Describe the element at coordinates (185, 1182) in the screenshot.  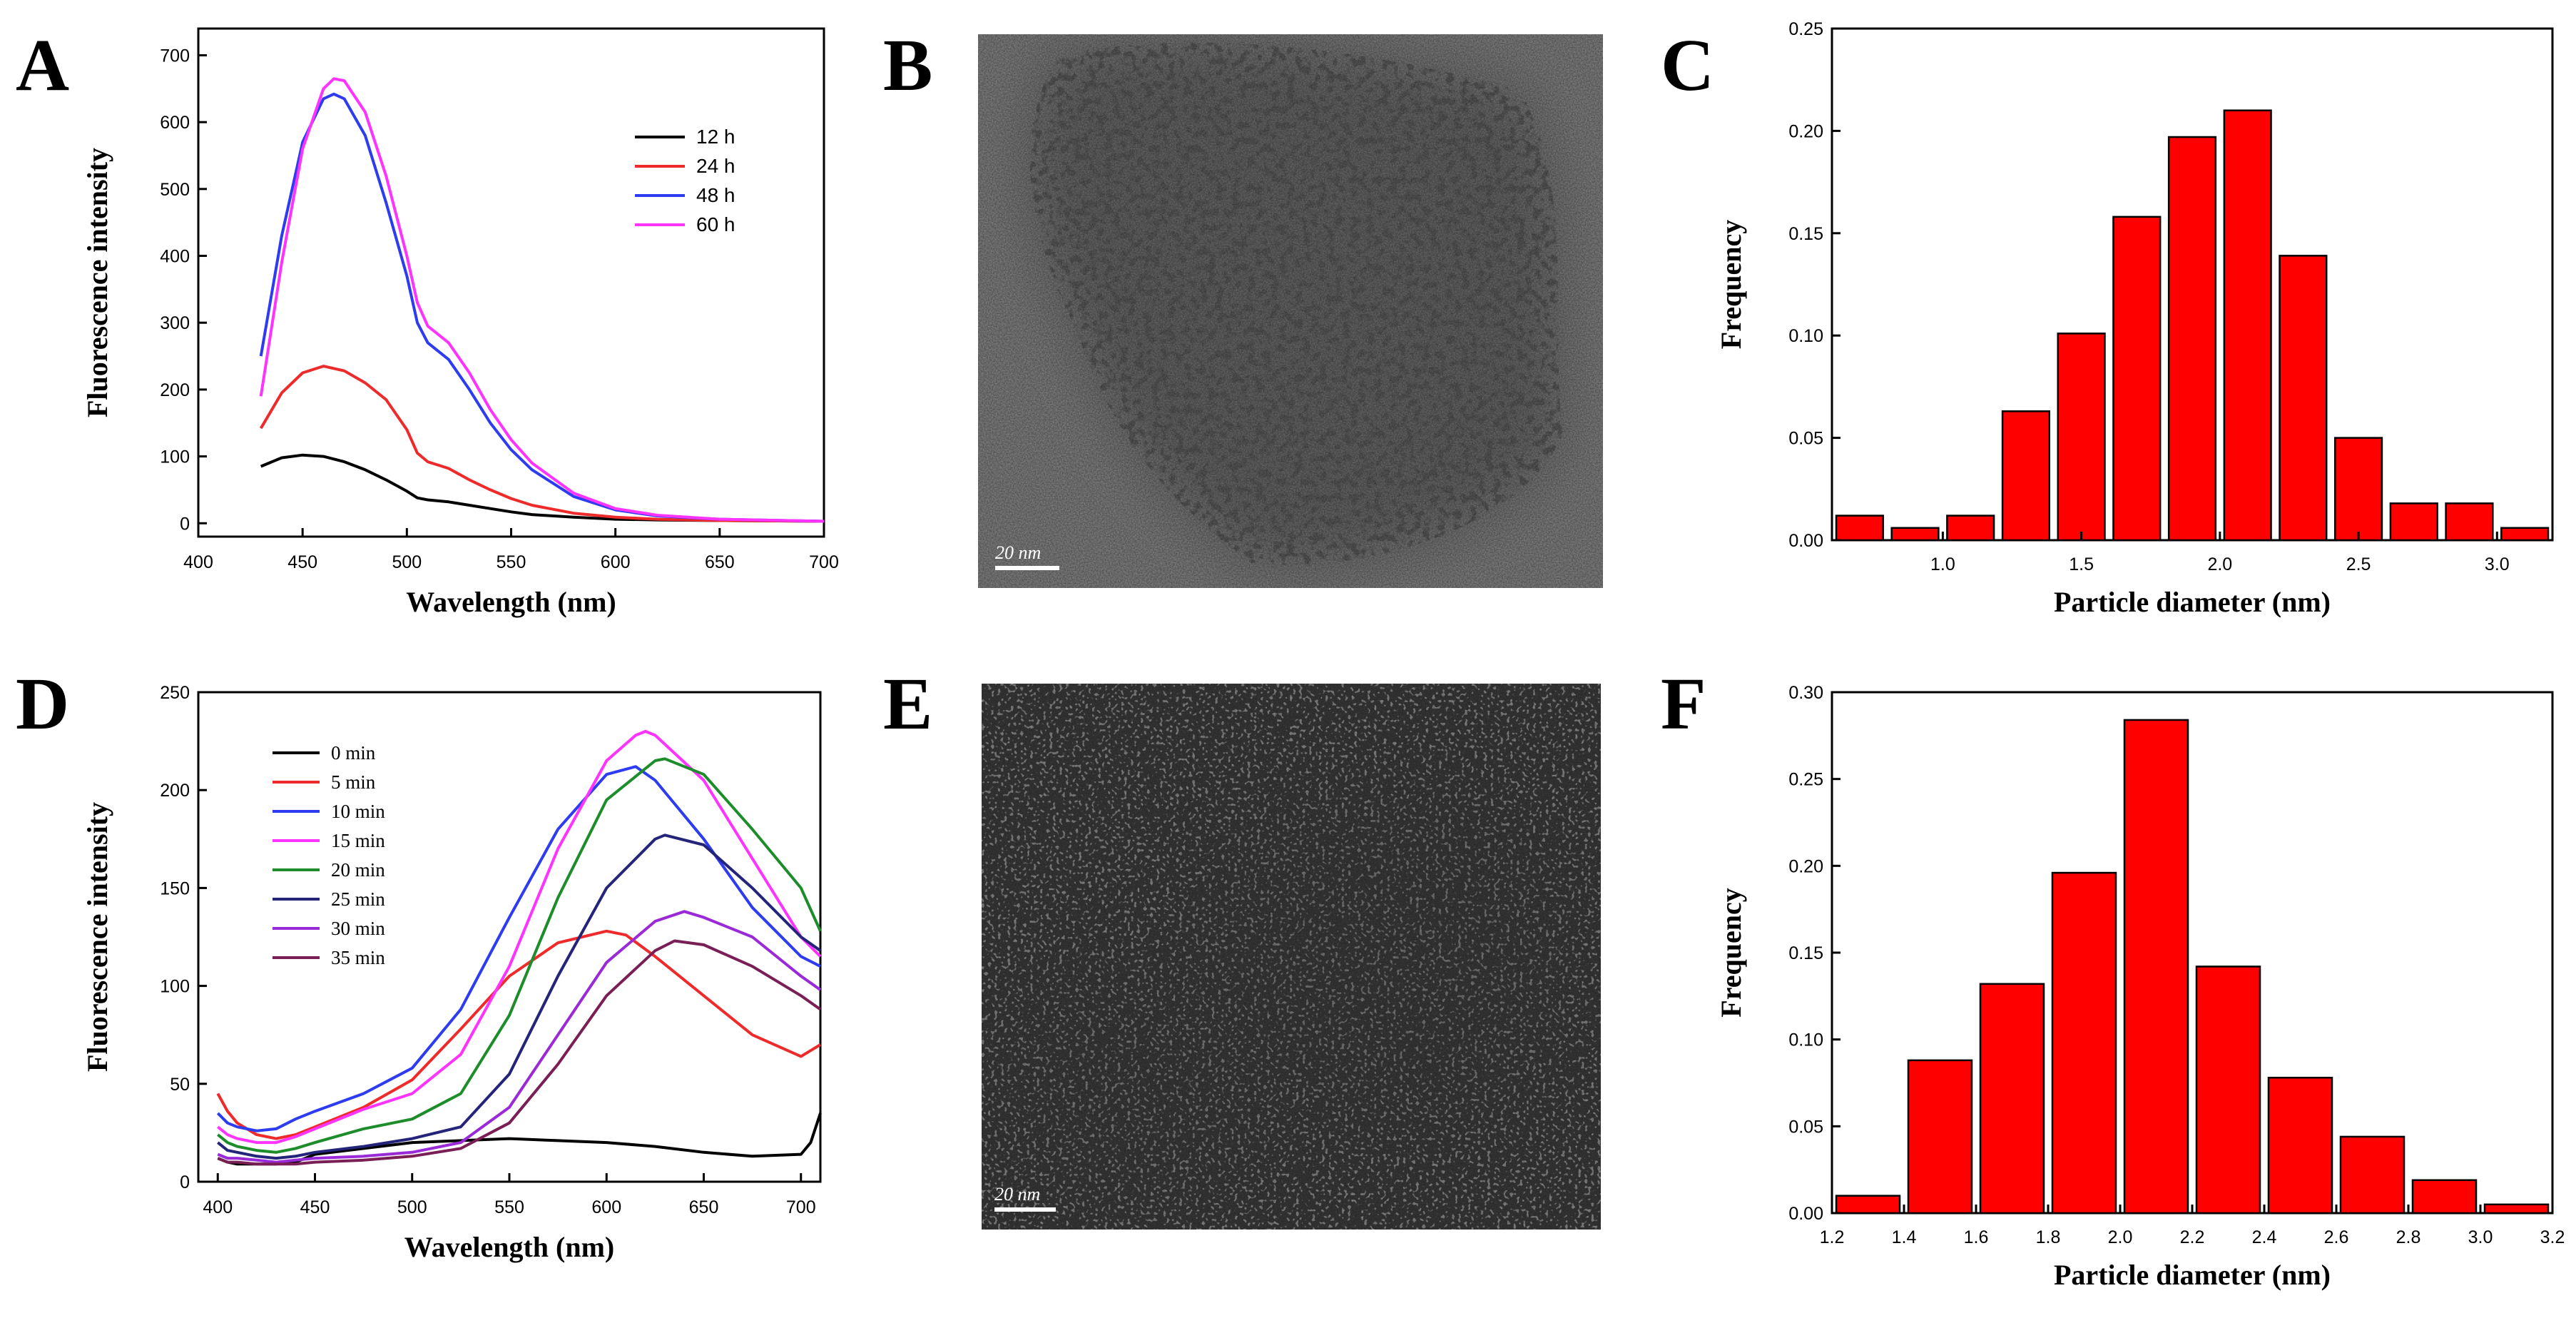
I see `chart-d-ytick-label: 0` at that location.